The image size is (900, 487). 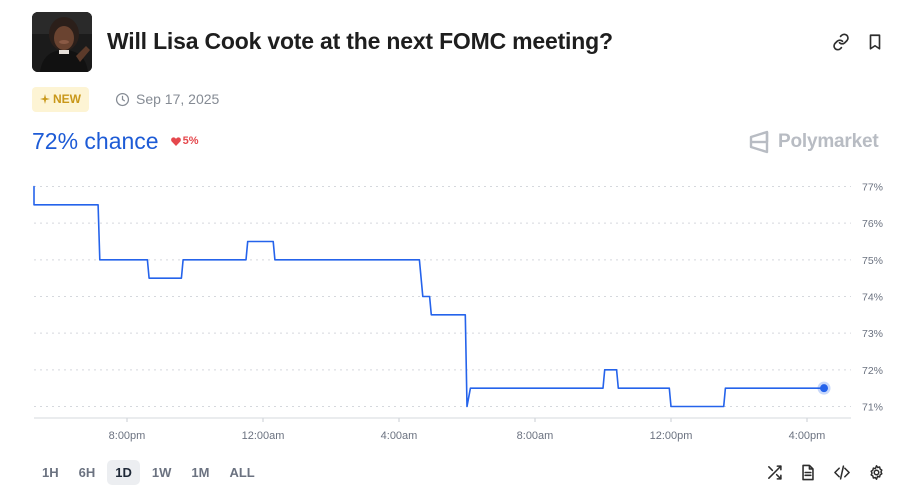 I want to click on link-icon, so click(x=841, y=42).